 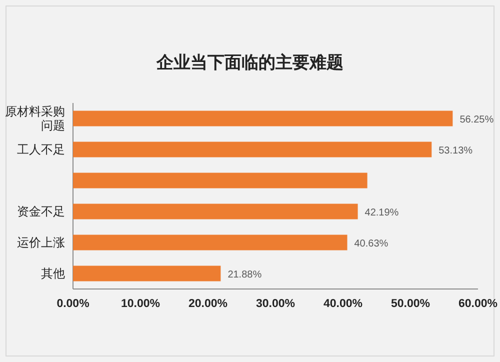 What do you see at coordinates (41, 211) in the screenshot?
I see `y-tick-label: 资金不足` at bounding box center [41, 211].